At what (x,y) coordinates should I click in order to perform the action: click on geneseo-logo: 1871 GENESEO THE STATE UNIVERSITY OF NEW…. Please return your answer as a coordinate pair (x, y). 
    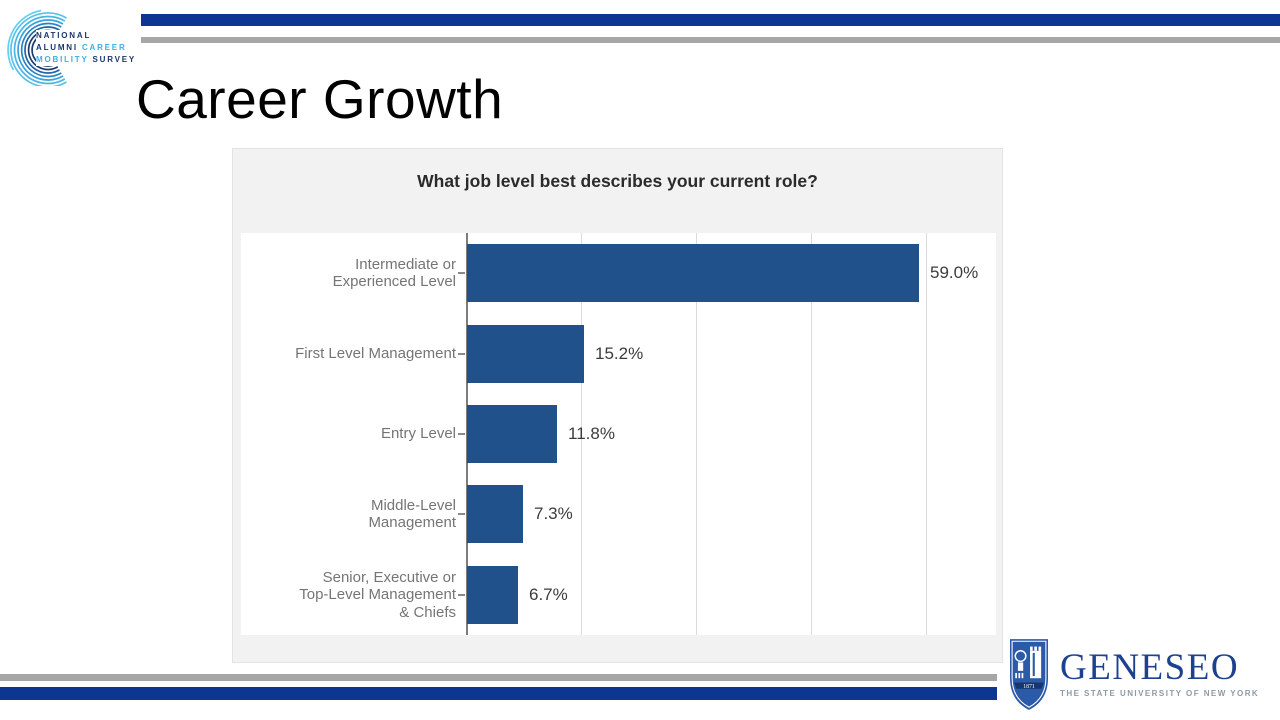
    Looking at the image, I should click on (1140, 676).